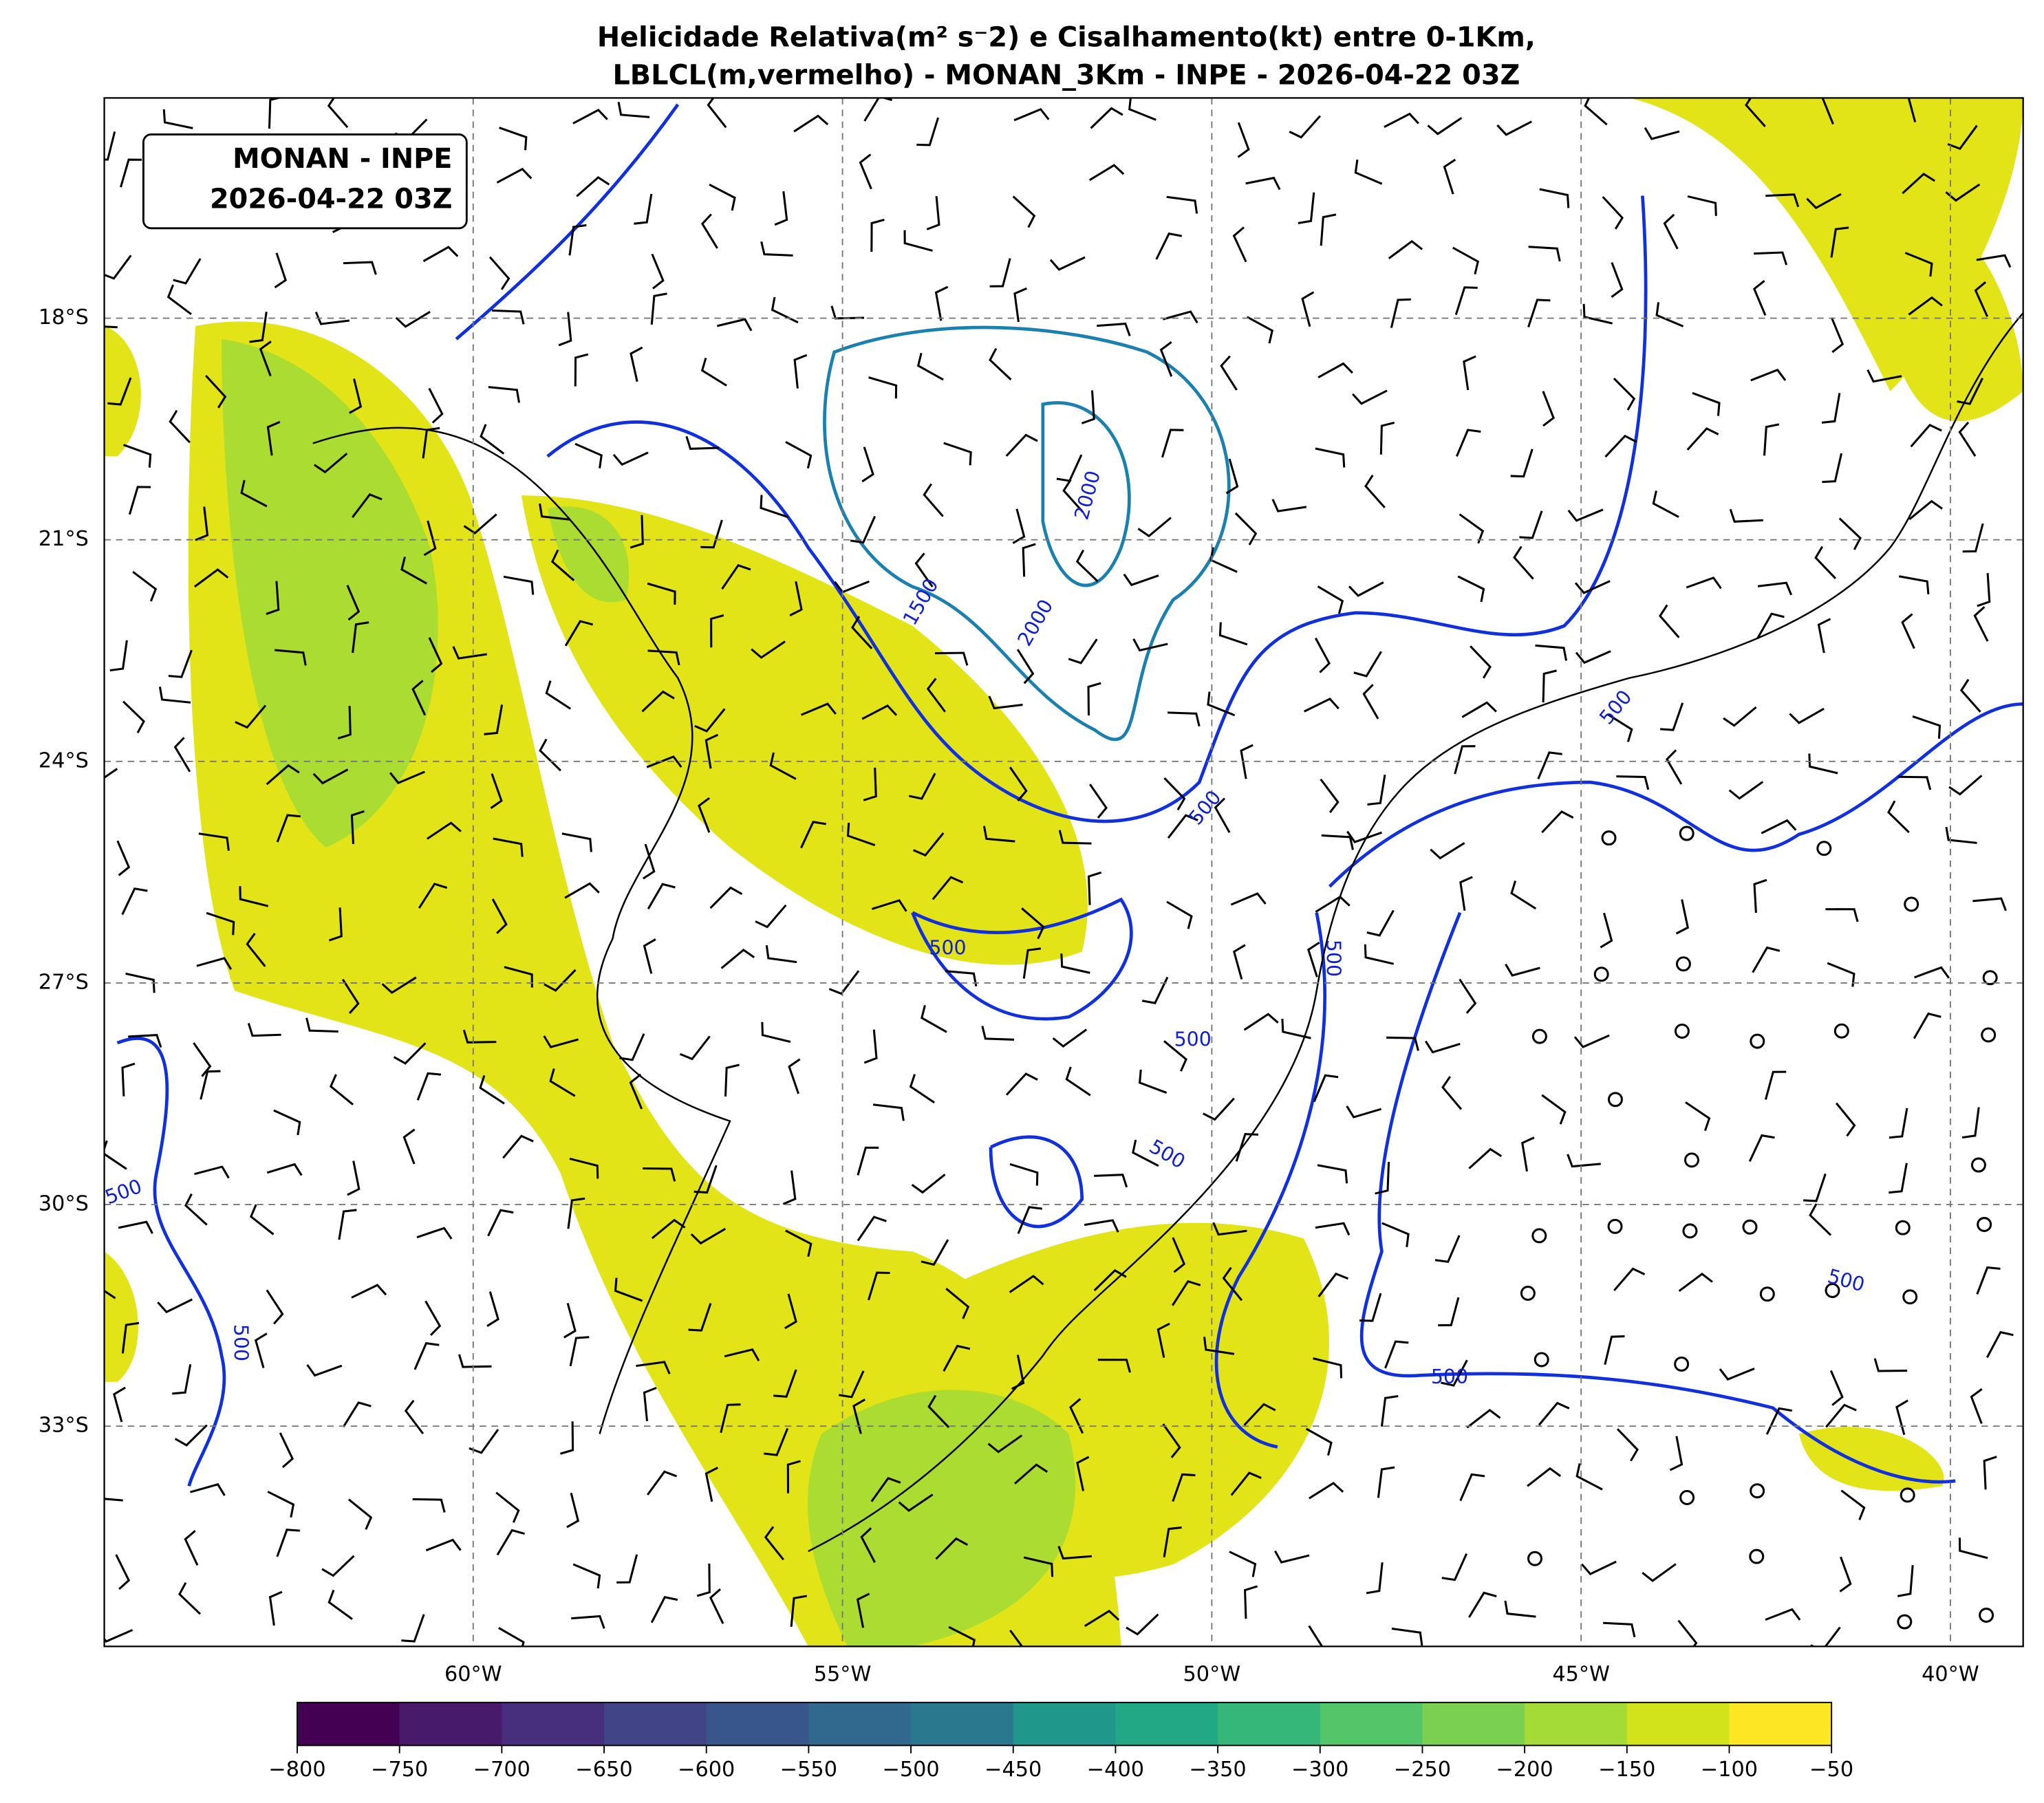 Image resolution: width=2044 pixels, height=1803 pixels. I want to click on contour-label: 2000, so click(1035, 623).